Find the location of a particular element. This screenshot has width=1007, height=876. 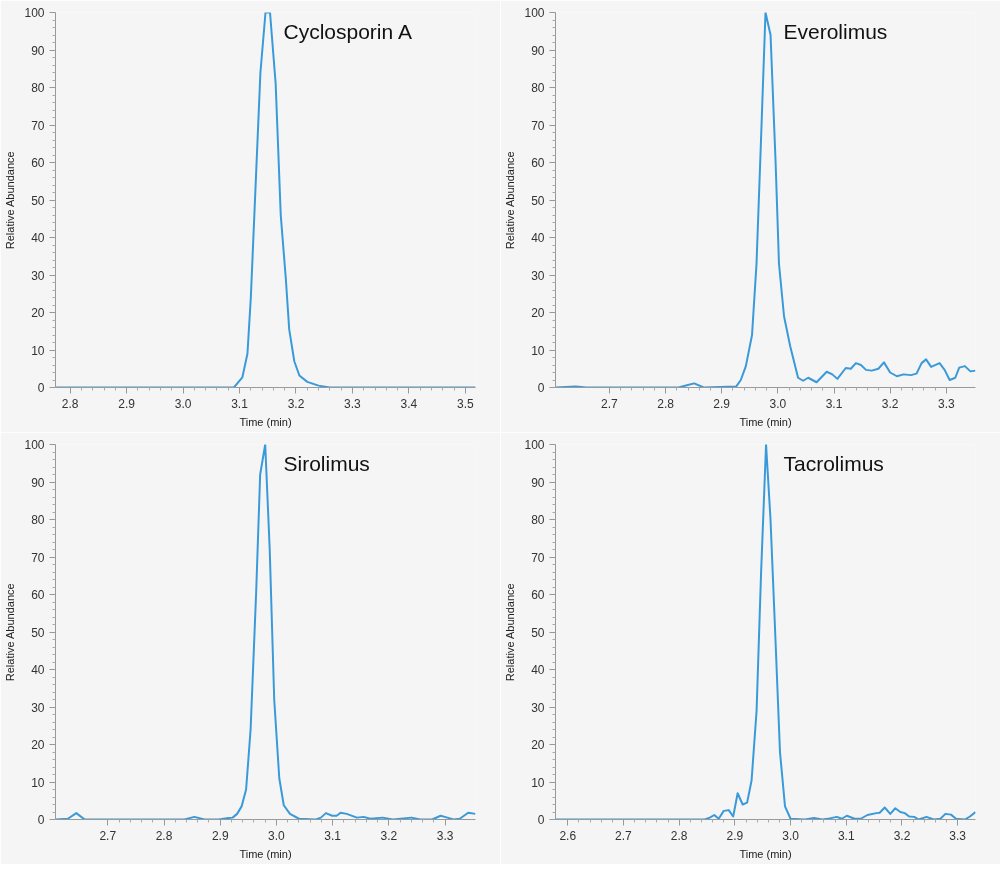

x-tick-label: 3.4 is located at coordinates (409, 403).